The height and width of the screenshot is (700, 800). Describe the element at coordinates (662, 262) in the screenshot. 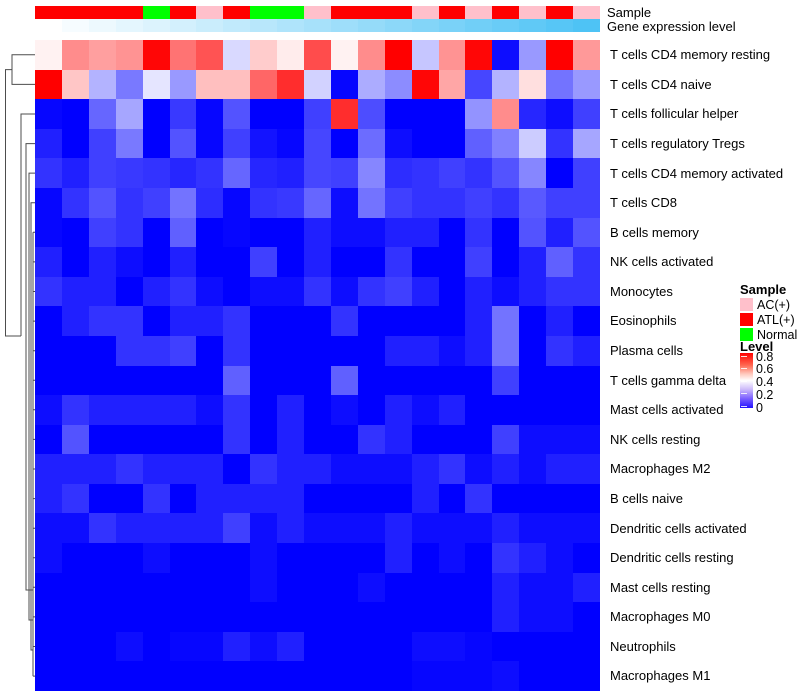

I see `row-label: NK cells activated` at that location.